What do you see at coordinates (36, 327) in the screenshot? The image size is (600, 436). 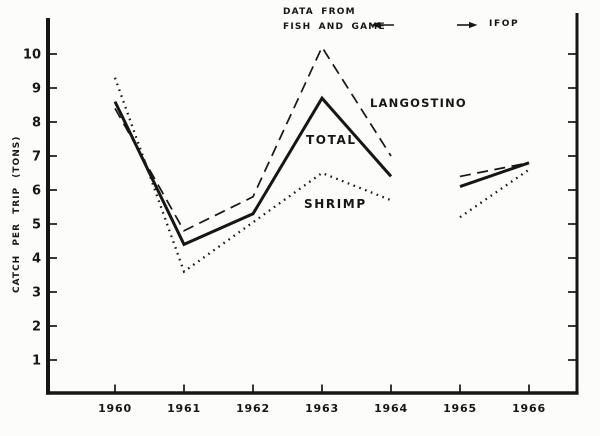 I see `y-tick-label: 2` at bounding box center [36, 327].